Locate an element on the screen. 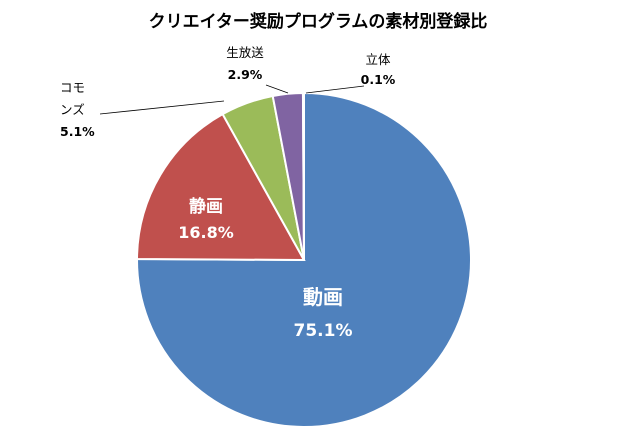  slice-2-leader-line is located at coordinates (162, 107).